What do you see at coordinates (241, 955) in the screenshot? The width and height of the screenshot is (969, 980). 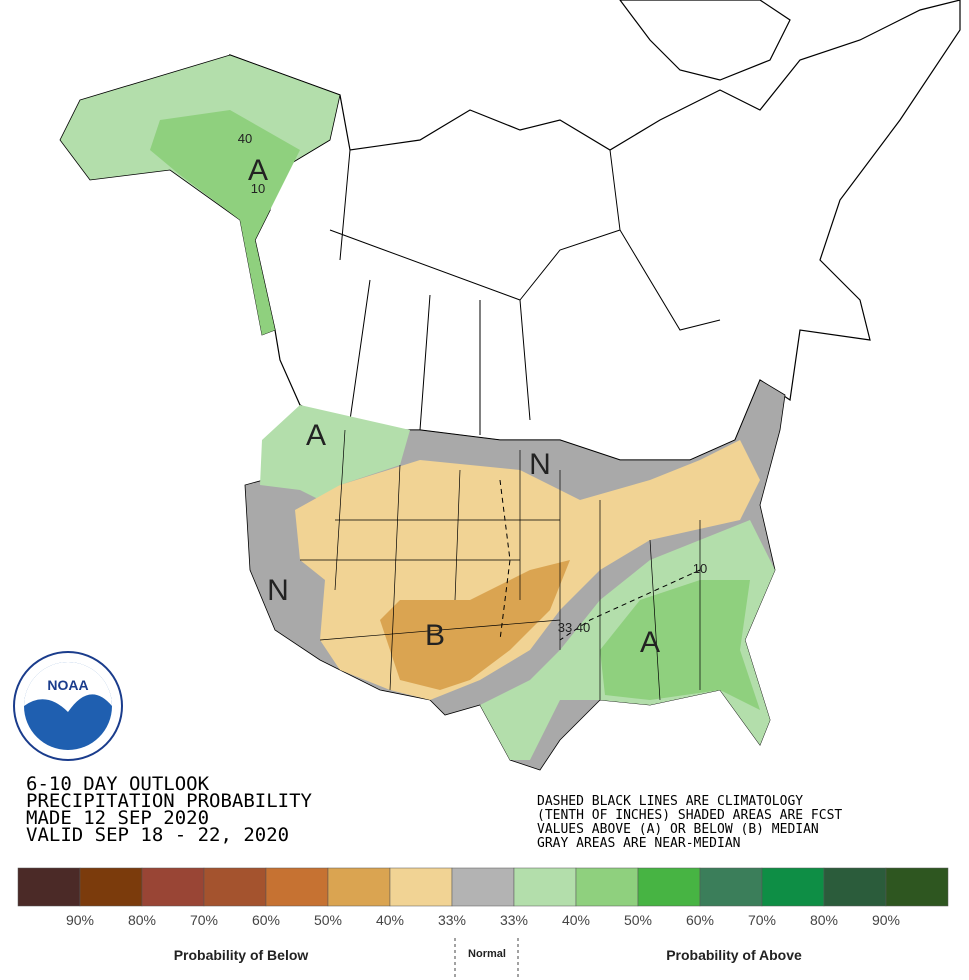 I see `legend-below-title: Probability of Below` at bounding box center [241, 955].